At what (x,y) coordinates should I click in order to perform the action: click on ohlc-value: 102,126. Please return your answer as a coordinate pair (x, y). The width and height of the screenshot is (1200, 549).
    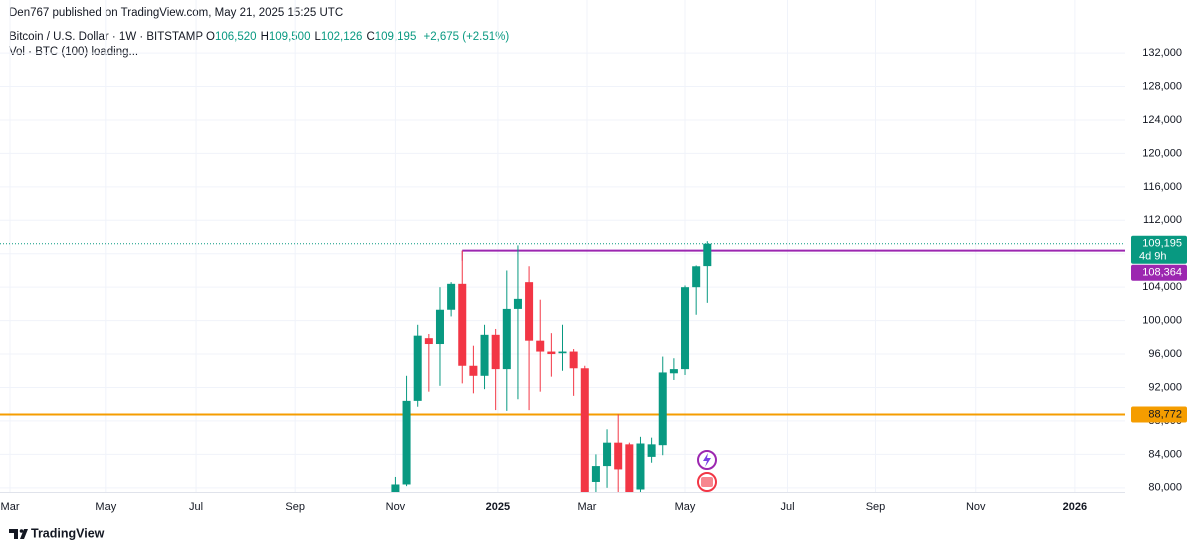
    Looking at the image, I should click on (341, 37).